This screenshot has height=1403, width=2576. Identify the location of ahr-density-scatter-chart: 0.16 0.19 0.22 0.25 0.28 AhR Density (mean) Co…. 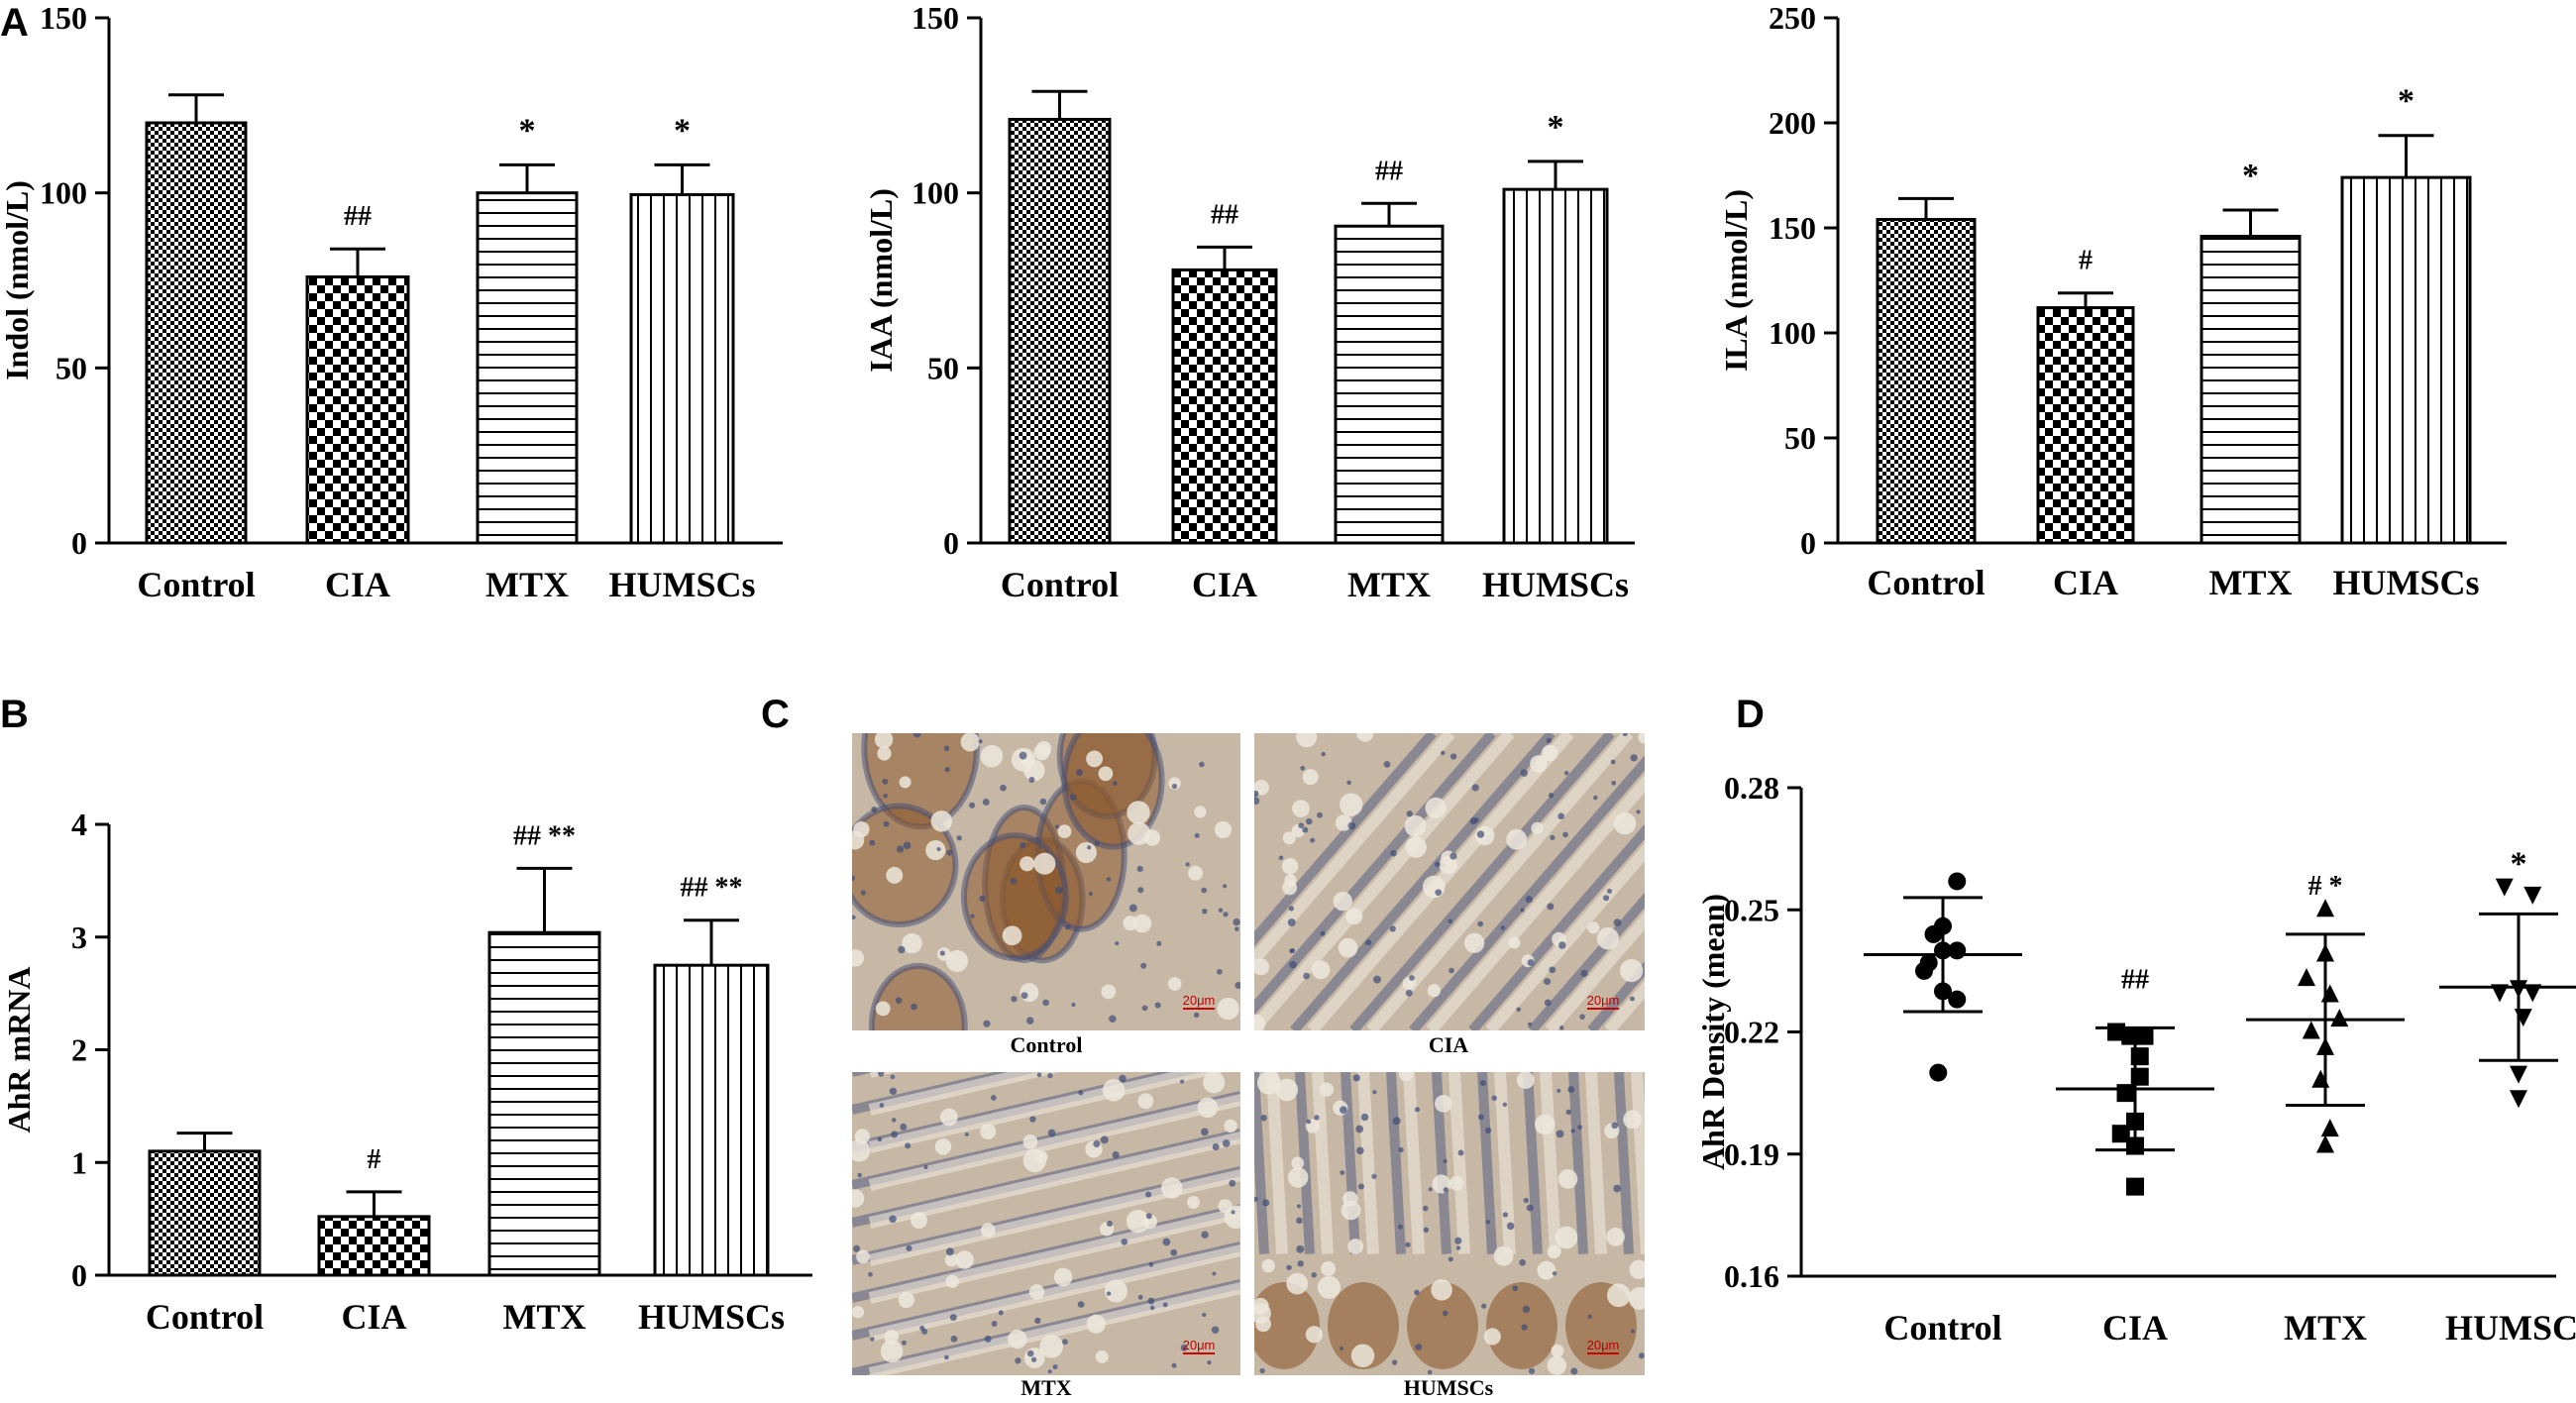
(2135, 1059).